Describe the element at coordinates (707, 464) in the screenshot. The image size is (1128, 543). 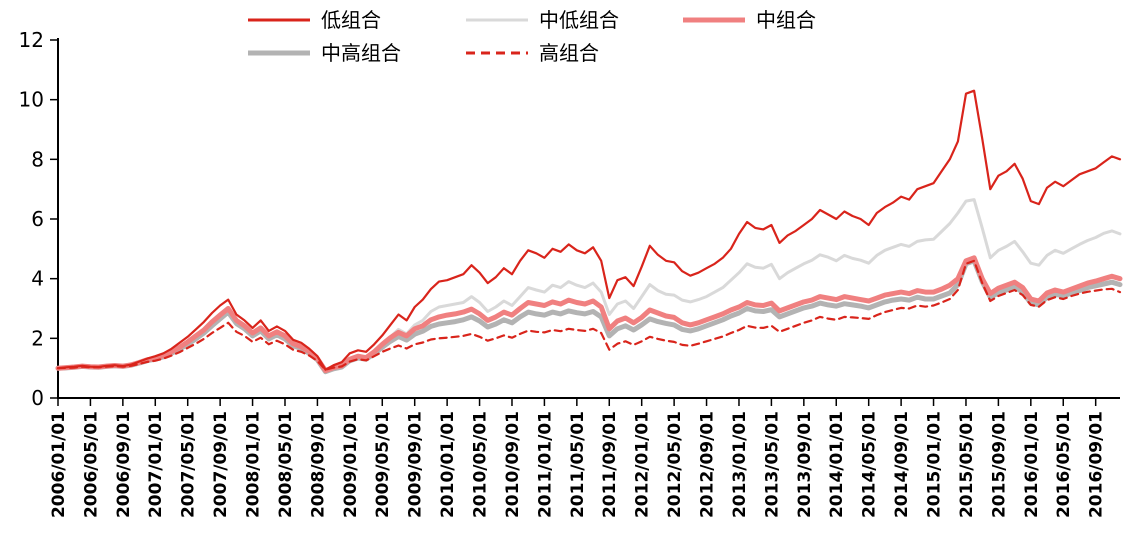
I see `x-tick-label: 2012/09/01` at that location.